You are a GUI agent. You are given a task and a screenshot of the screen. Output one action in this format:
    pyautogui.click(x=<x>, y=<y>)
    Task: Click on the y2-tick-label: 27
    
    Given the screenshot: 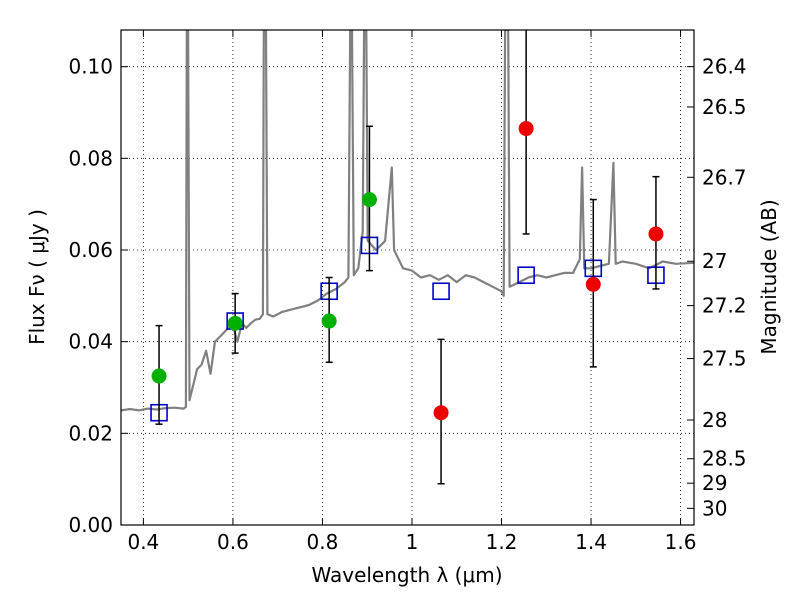 What is the action you would take?
    pyautogui.click(x=714, y=261)
    